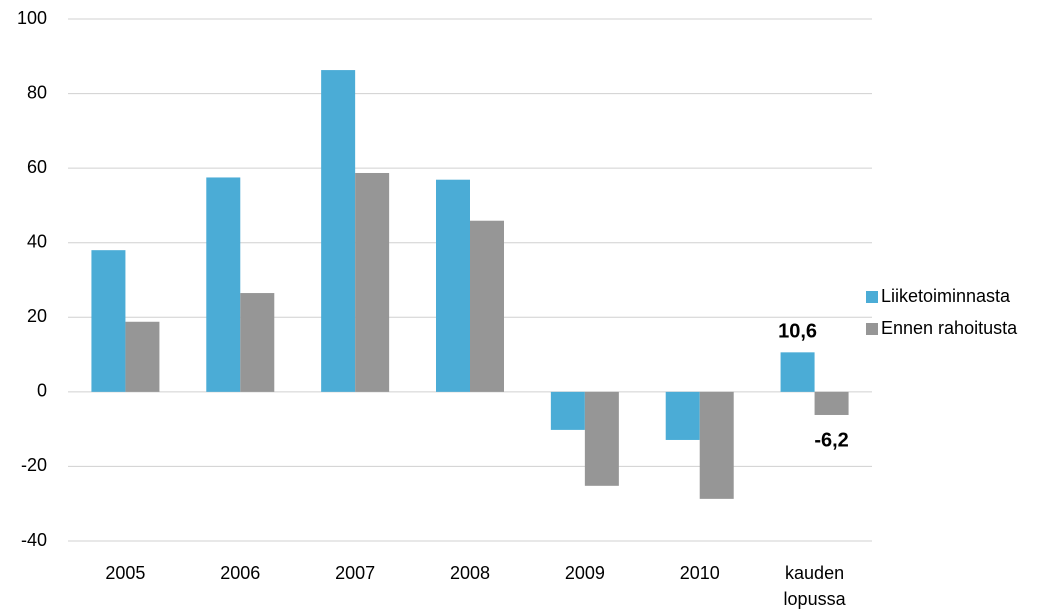 The image size is (1054, 610). What do you see at coordinates (585, 573) in the screenshot?
I see `x-tick-label: 2009` at bounding box center [585, 573].